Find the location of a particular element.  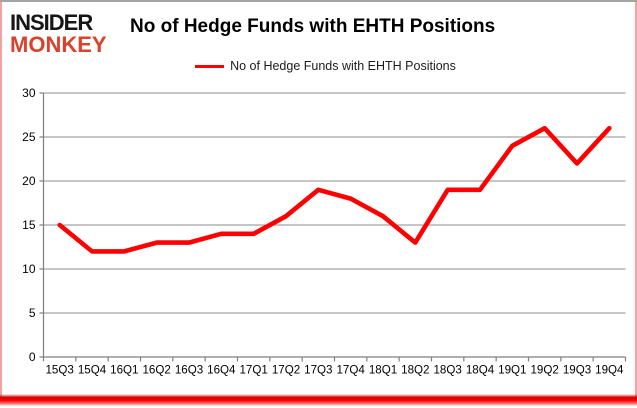

y-axis-label: 0 is located at coordinates (32, 357).